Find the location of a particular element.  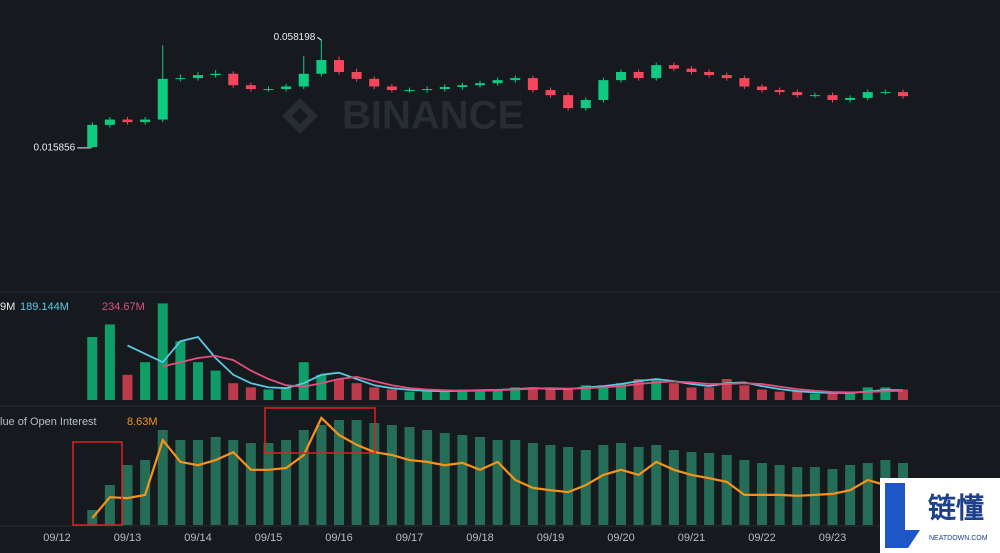

highlight-box is located at coordinates (320, 430).